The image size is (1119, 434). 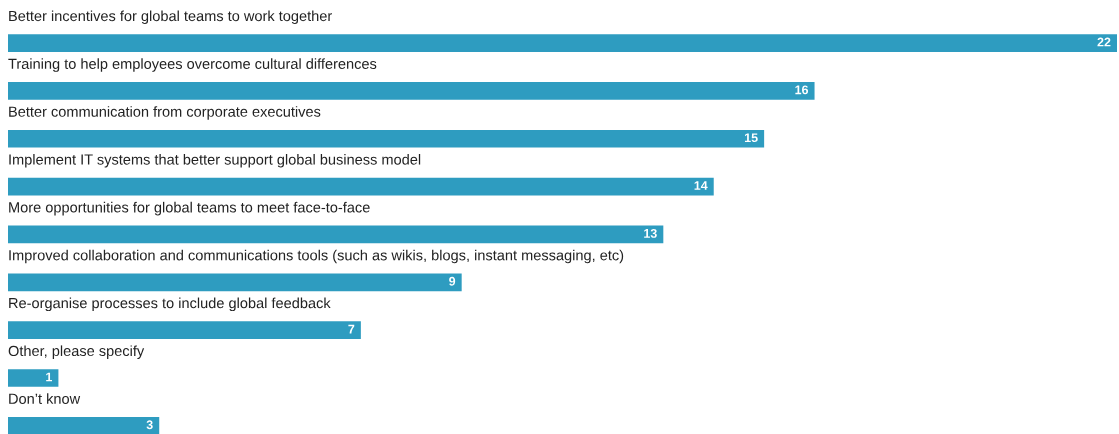 I want to click on y-tick-label: Don’t know, so click(x=45, y=398).